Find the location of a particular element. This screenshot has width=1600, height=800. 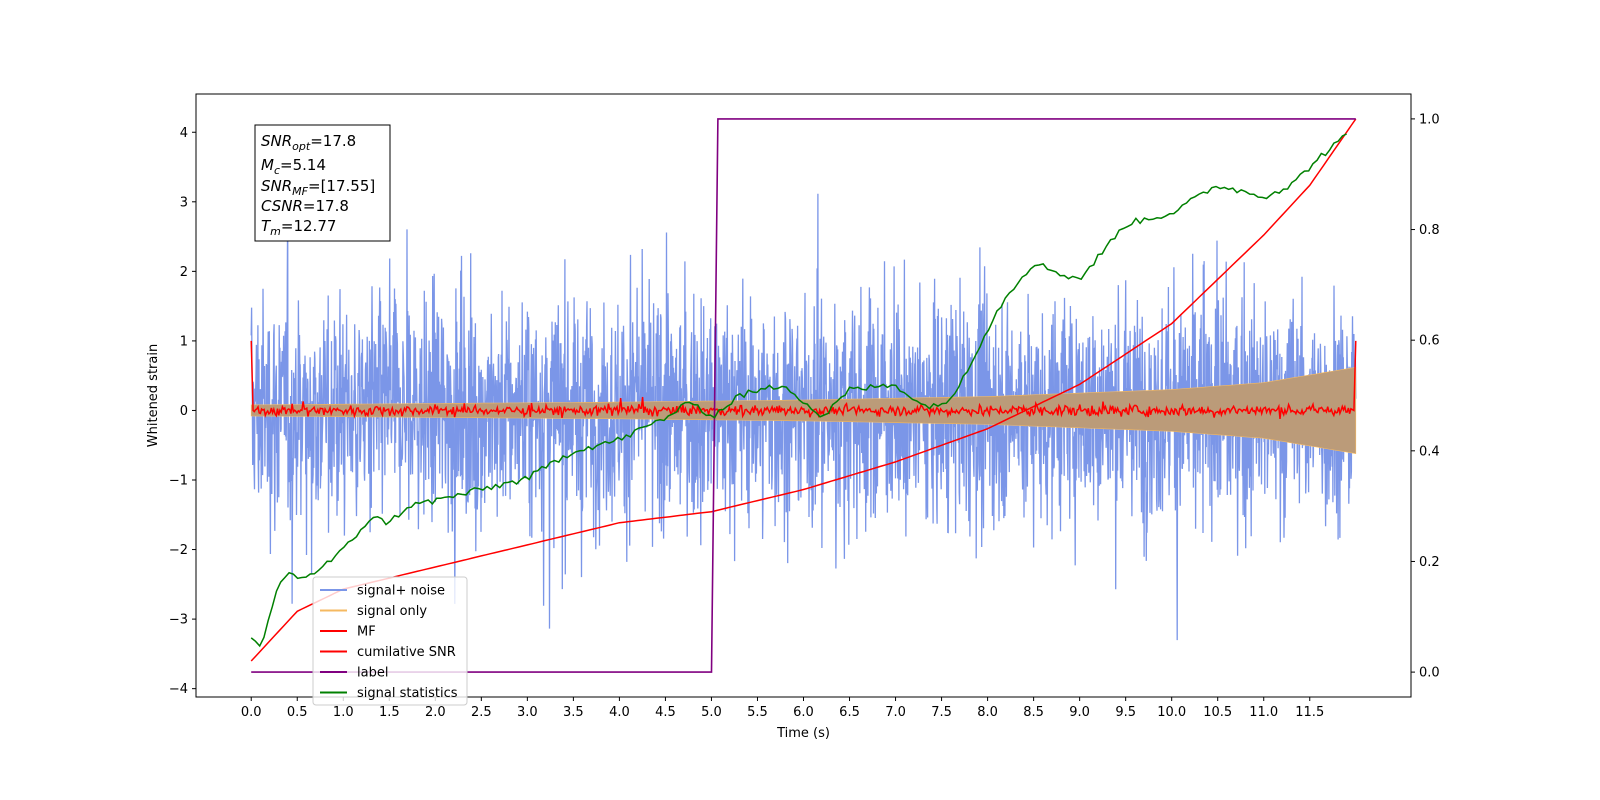

y-tick-label-left: 3 is located at coordinates (184, 202).